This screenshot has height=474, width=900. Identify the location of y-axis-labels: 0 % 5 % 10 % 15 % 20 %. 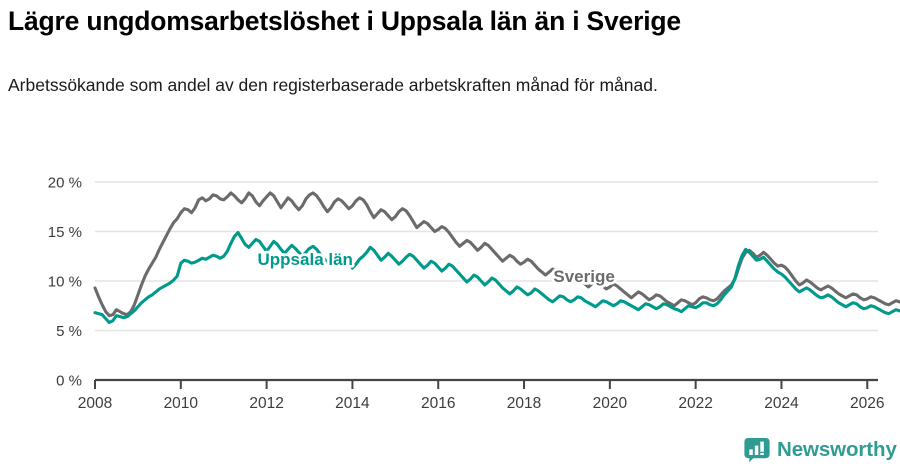
(65, 282).